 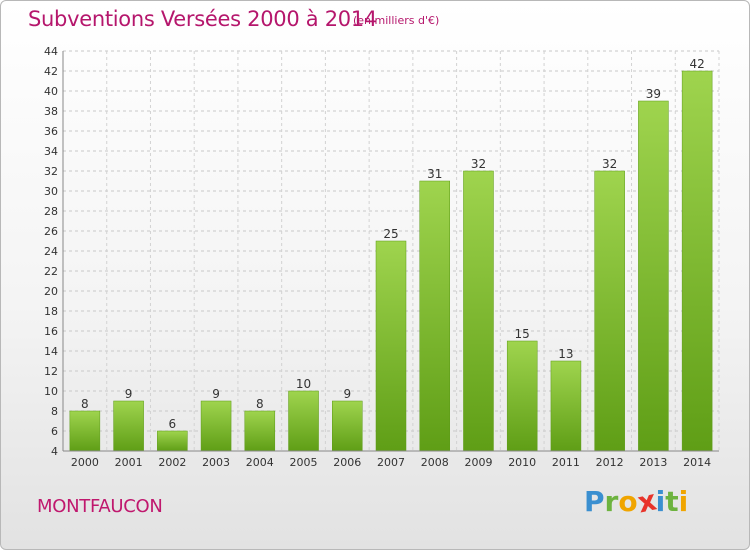 I want to click on bar-value-label: 42, so click(x=696, y=64).